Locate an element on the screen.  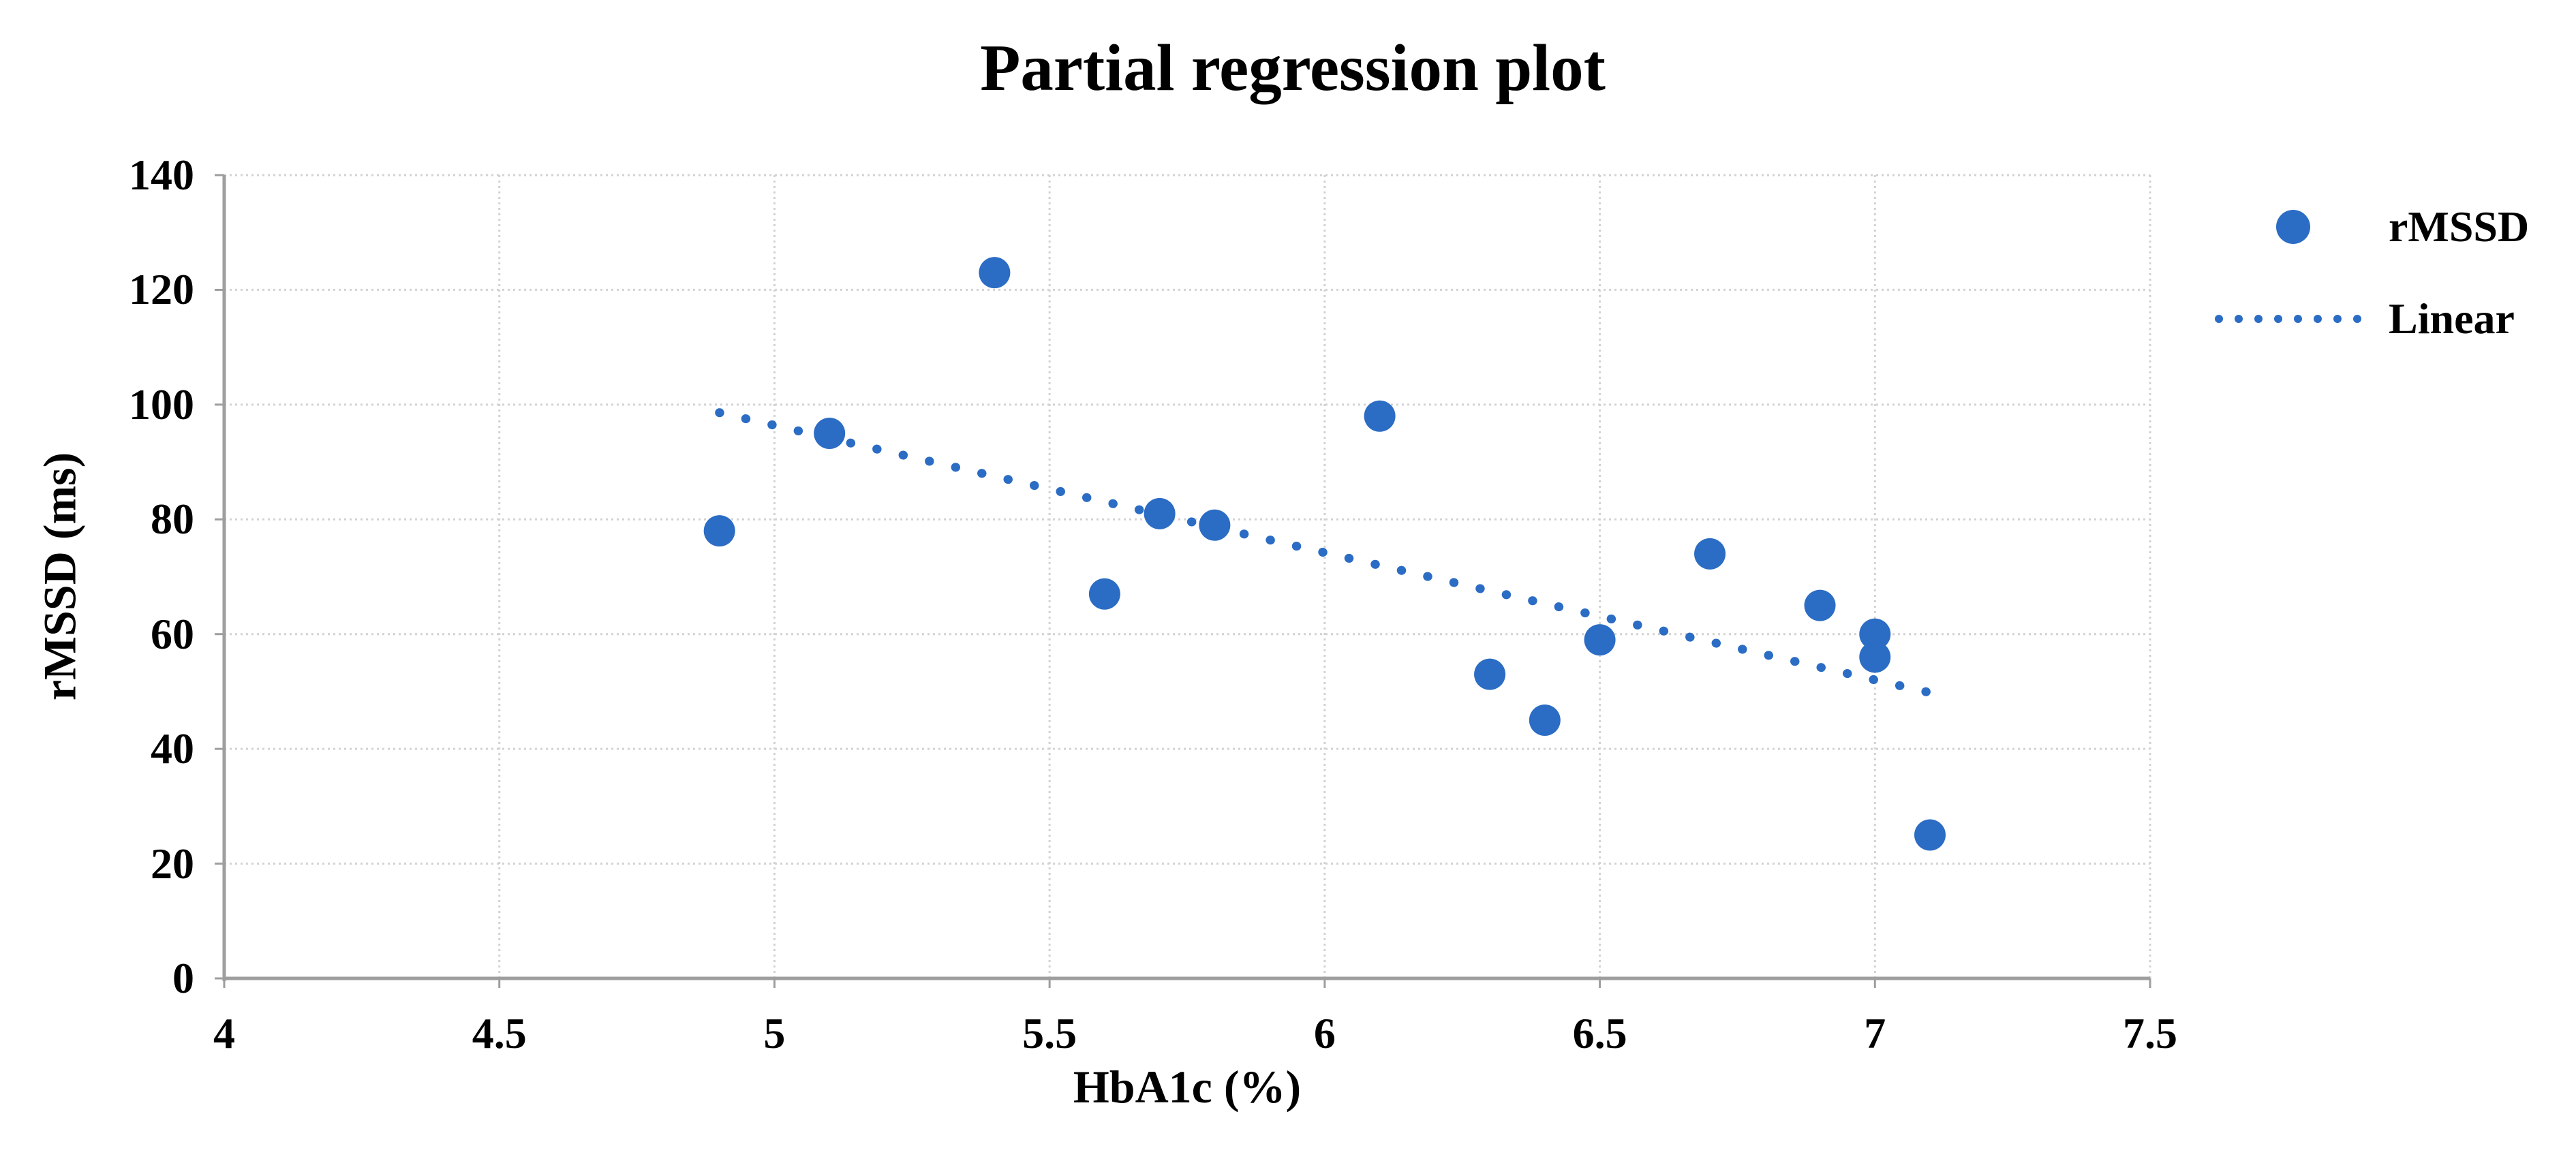
x-tick-label: 6 is located at coordinates (1324, 1033).